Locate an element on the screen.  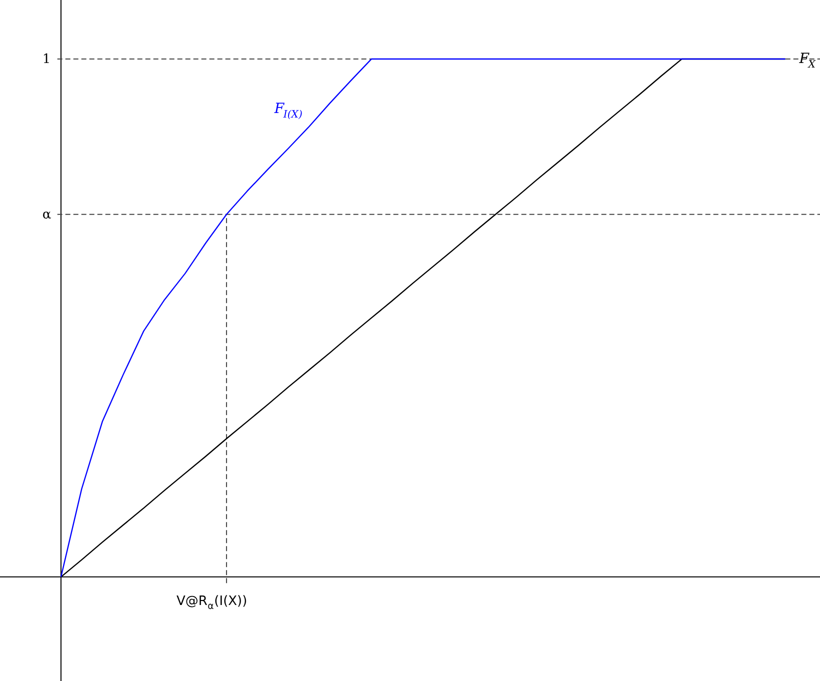
ref-line-label: 1 is located at coordinates (46, 60).